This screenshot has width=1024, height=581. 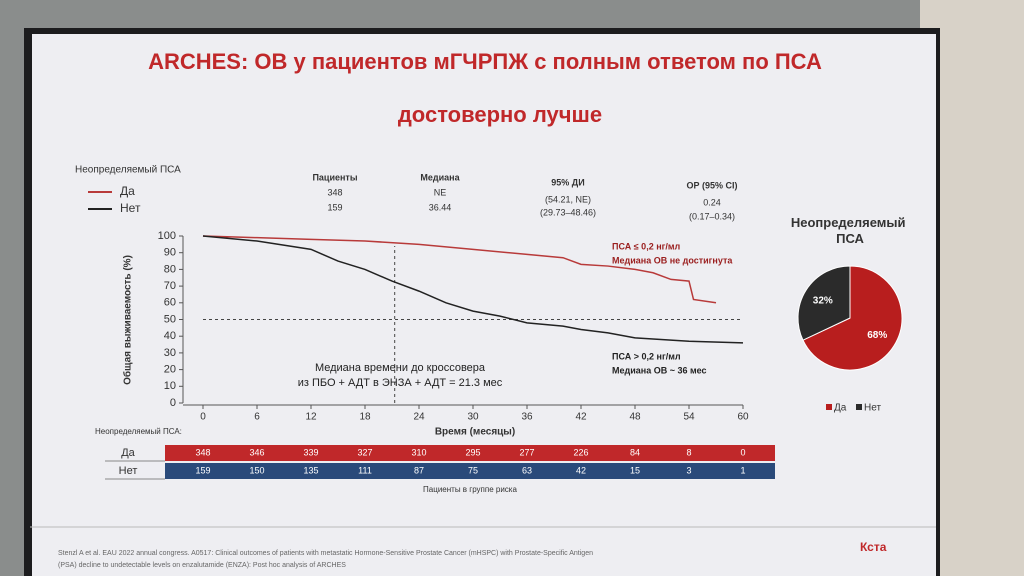 I want to click on risk-count: 87, so click(x=419, y=470).